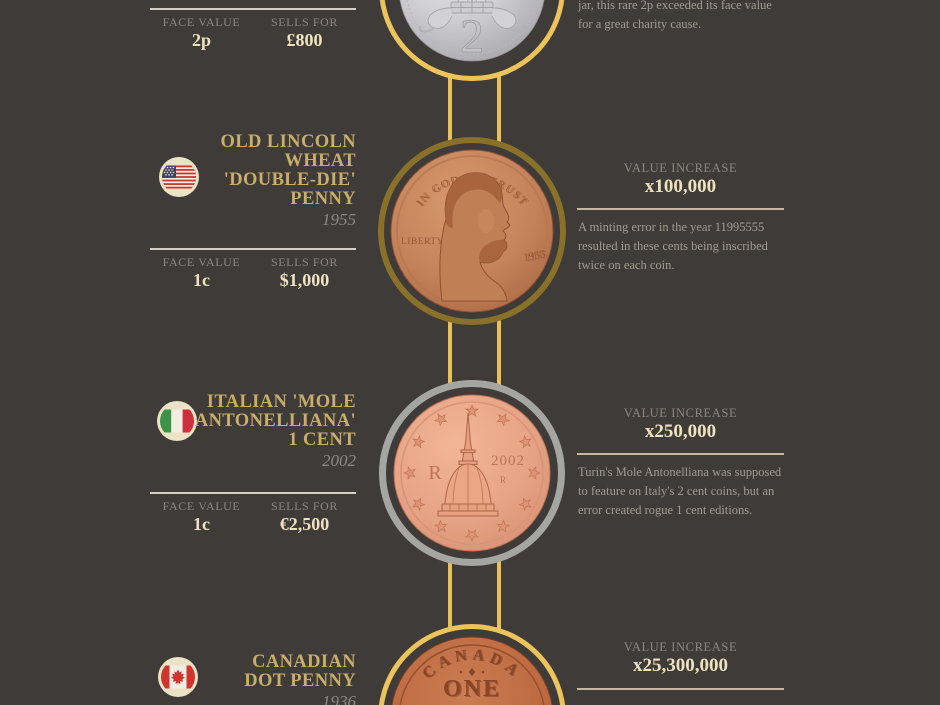  I want to click on value-increase-lincoln: VALUE INCREASE x100,000, so click(680, 179).